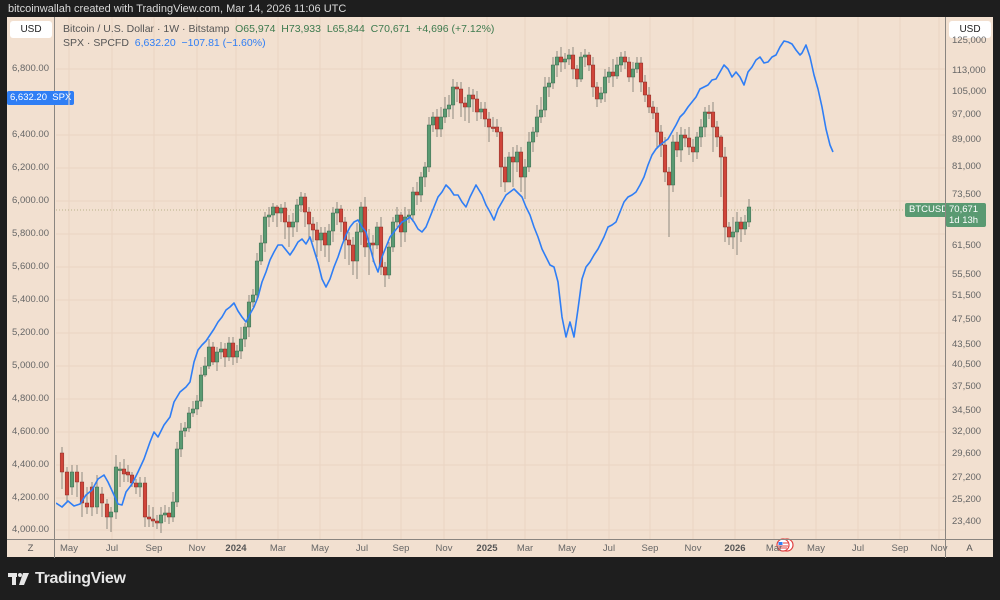  Describe the element at coordinates (967, 344) in the screenshot. I see `right-axis-tick: 43,500` at that location.